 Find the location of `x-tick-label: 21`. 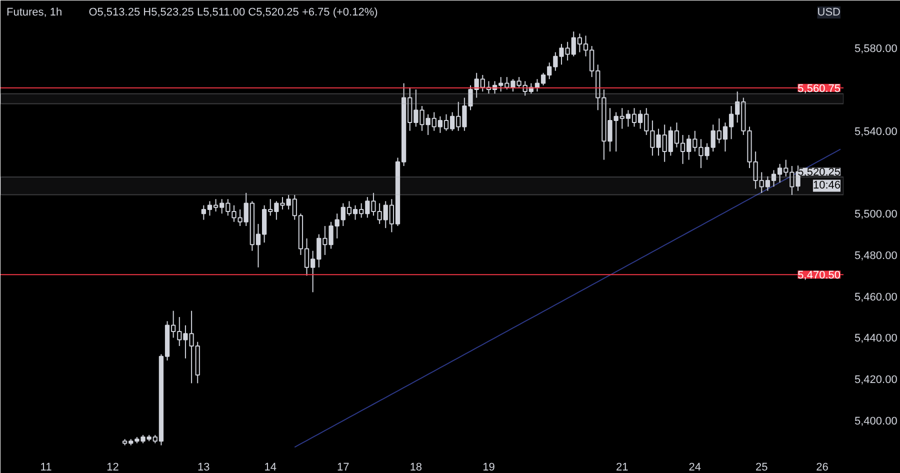

x-tick-label: 21 is located at coordinates (622, 467).